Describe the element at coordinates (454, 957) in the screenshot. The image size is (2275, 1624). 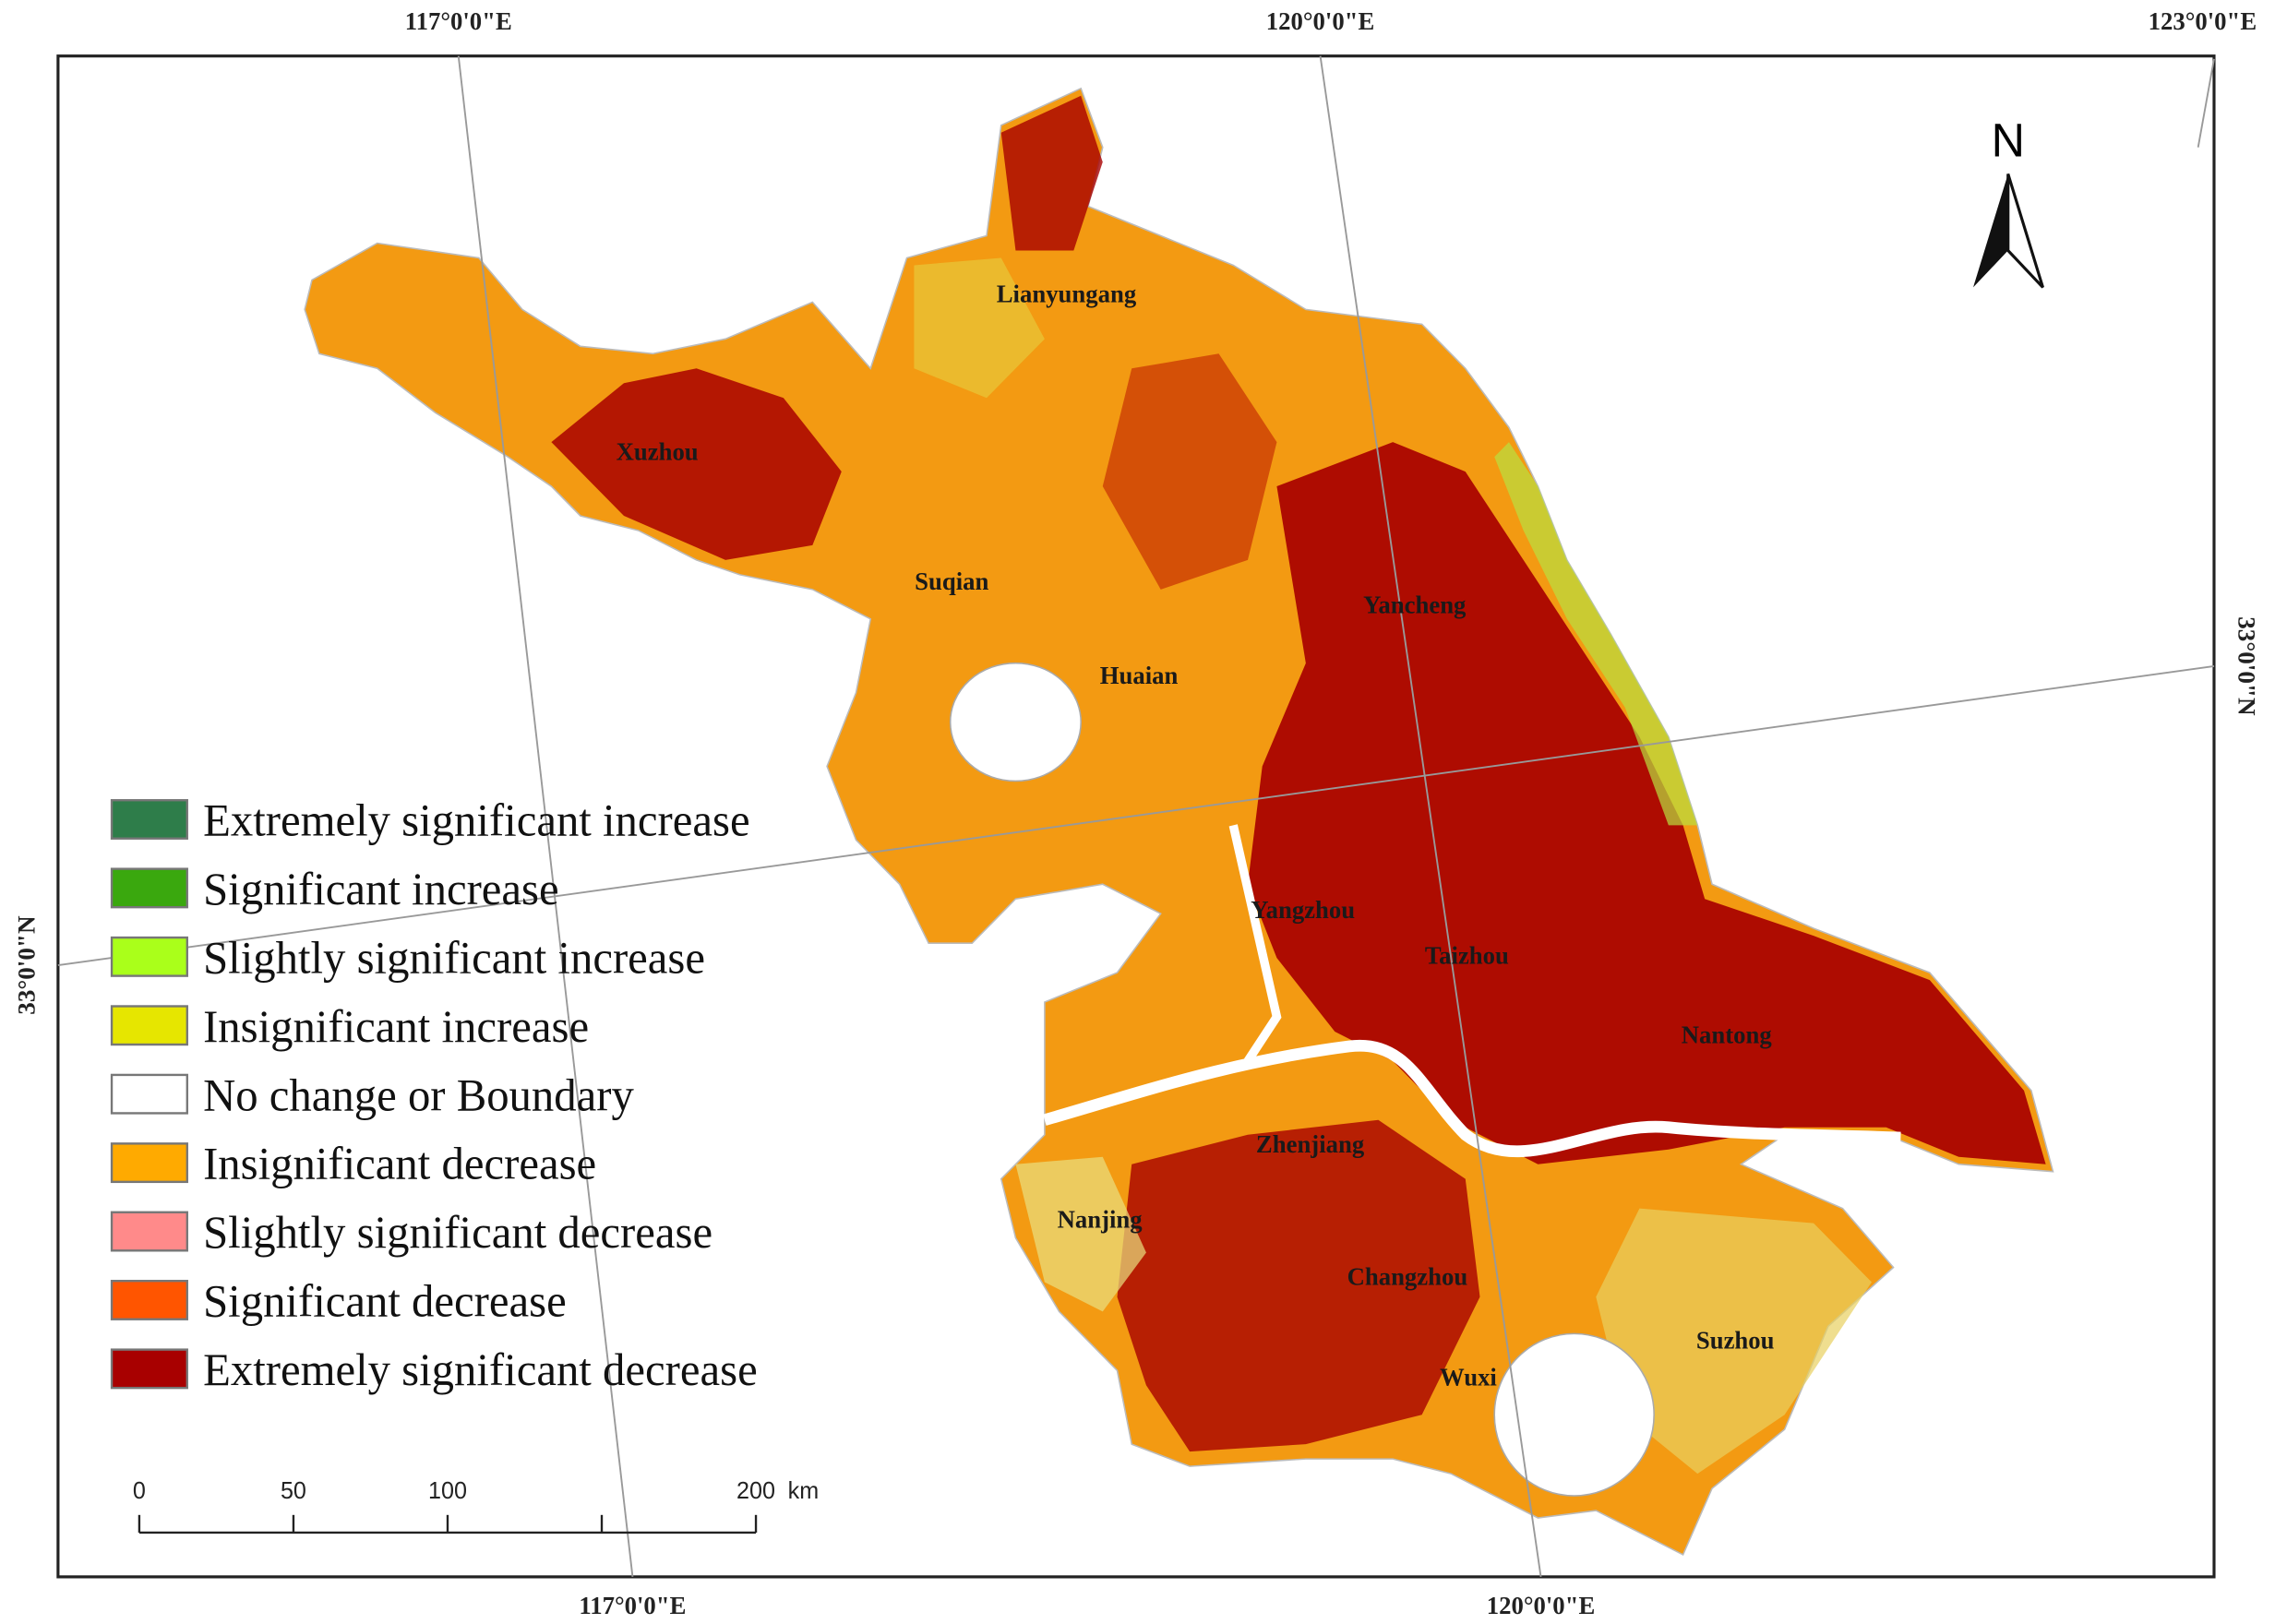
I see `legend-label: Slightly significant increase` at that location.